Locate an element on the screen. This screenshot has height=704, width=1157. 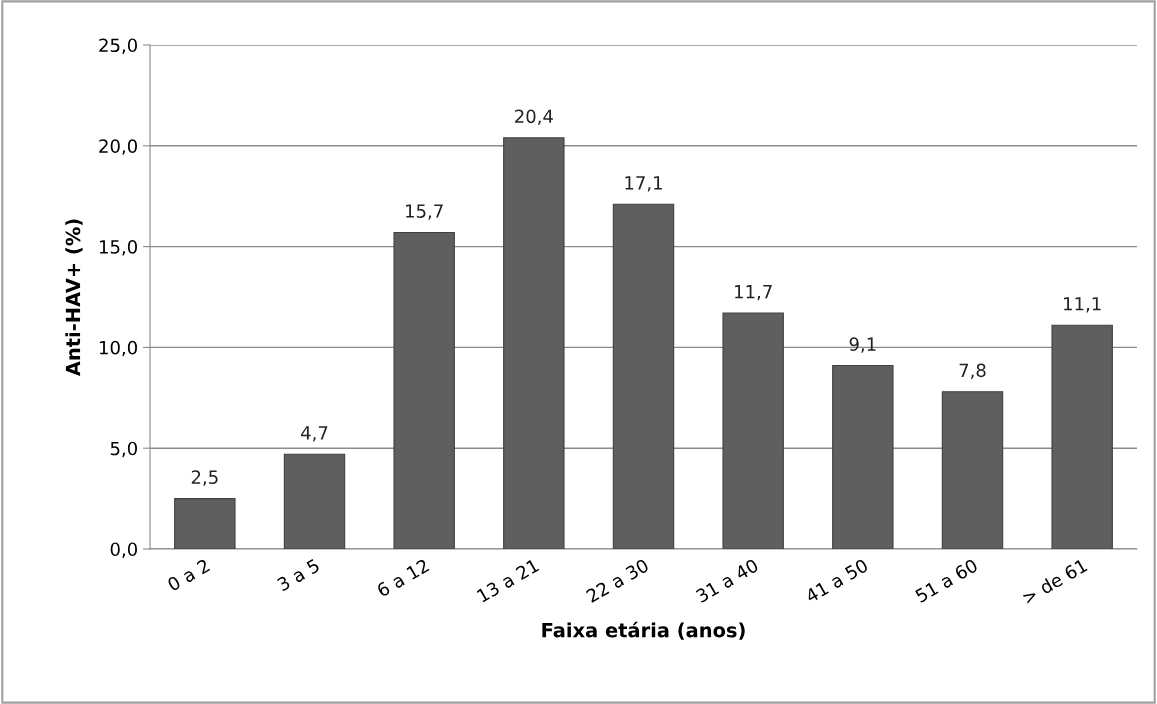
y-axis-title: Anti-HAV+ (%) is located at coordinates (74, 298).